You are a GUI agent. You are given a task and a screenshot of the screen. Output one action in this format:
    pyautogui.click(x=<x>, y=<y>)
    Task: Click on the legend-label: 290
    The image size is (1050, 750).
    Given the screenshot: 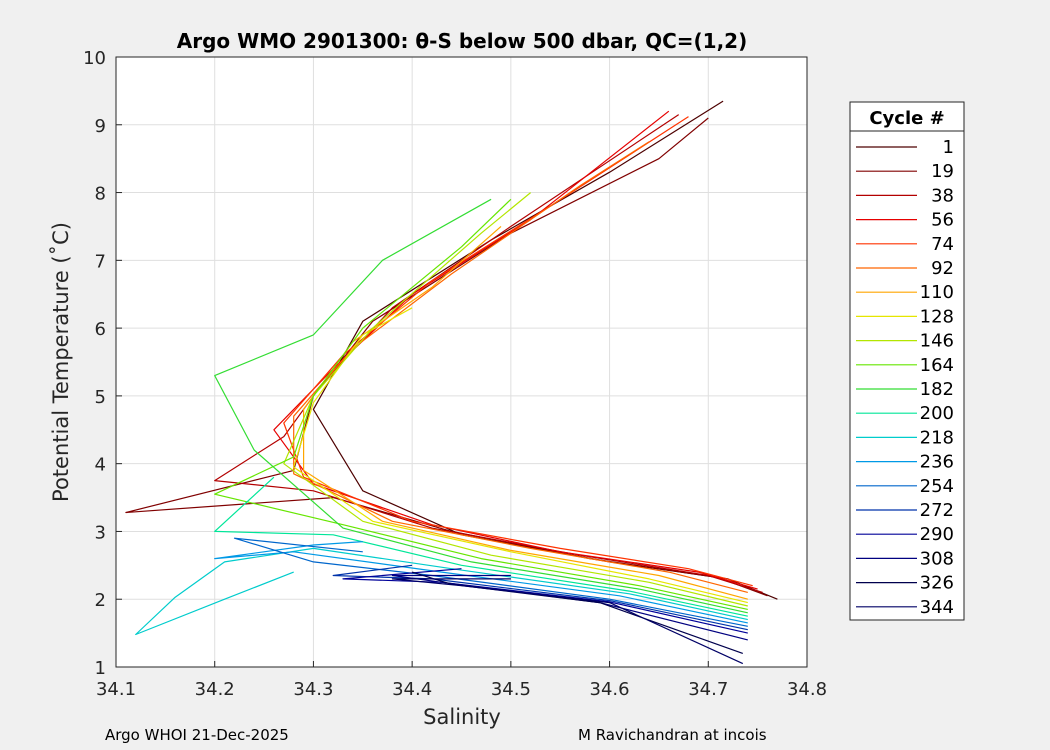 What is the action you would take?
    pyautogui.click(x=937, y=534)
    